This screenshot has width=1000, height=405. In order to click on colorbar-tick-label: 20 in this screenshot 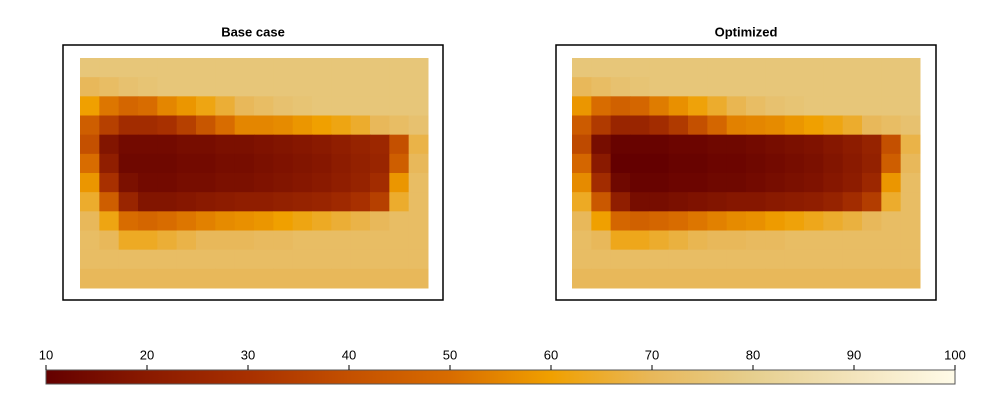, I will do `click(147, 354)`.